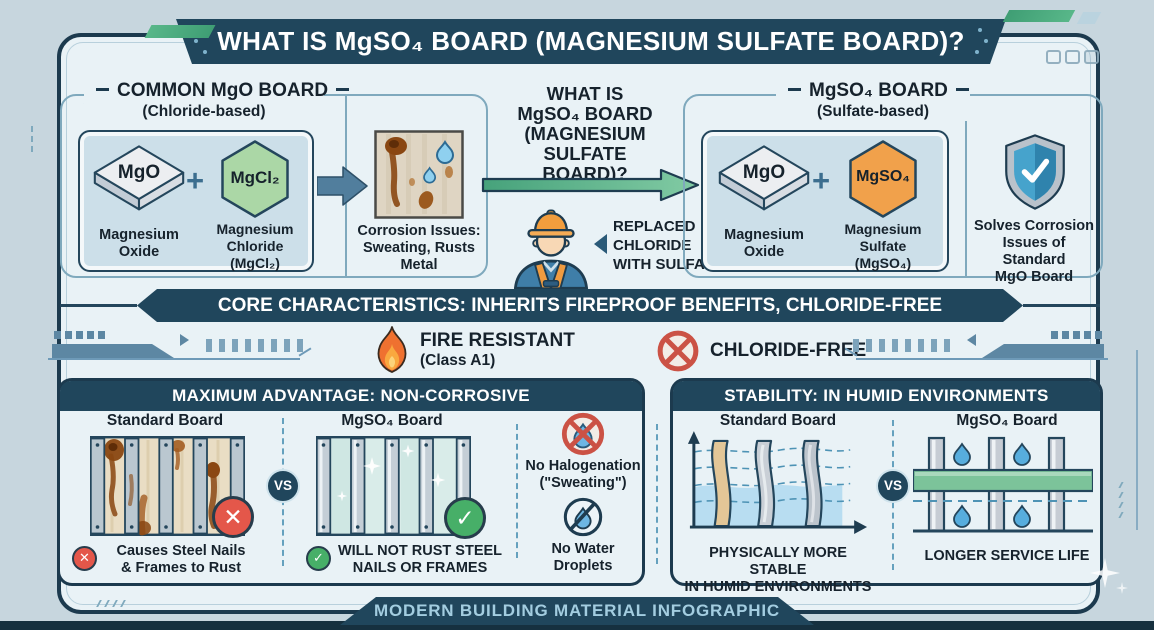  I want to click on no-halogenation-icon, so click(583, 434).